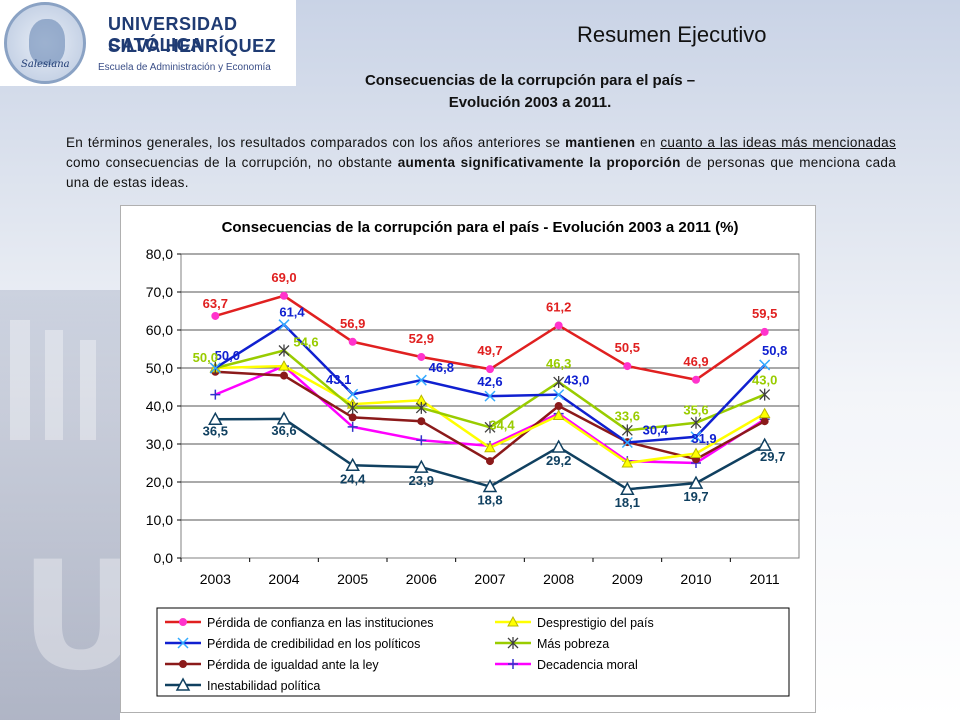 Image resolution: width=960 pixels, height=720 pixels. I want to click on legend-label: Decadencia moral, so click(587, 665).